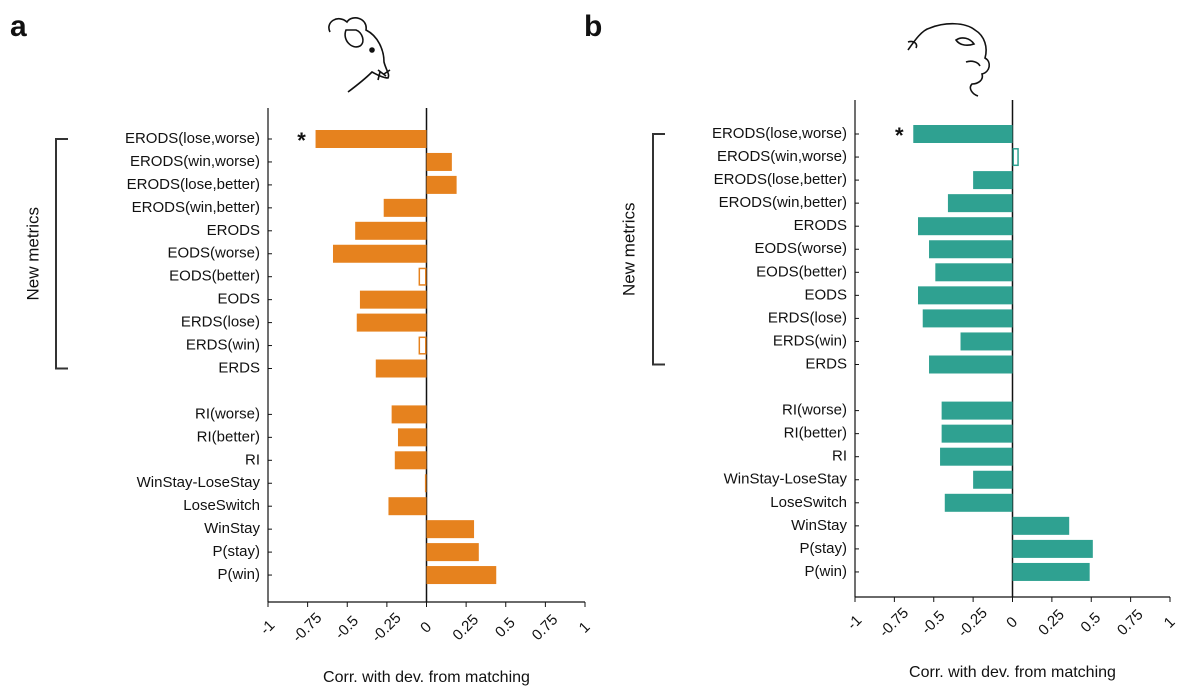  Describe the element at coordinates (593, 26) in the screenshot. I see `panel-label: b` at that location.